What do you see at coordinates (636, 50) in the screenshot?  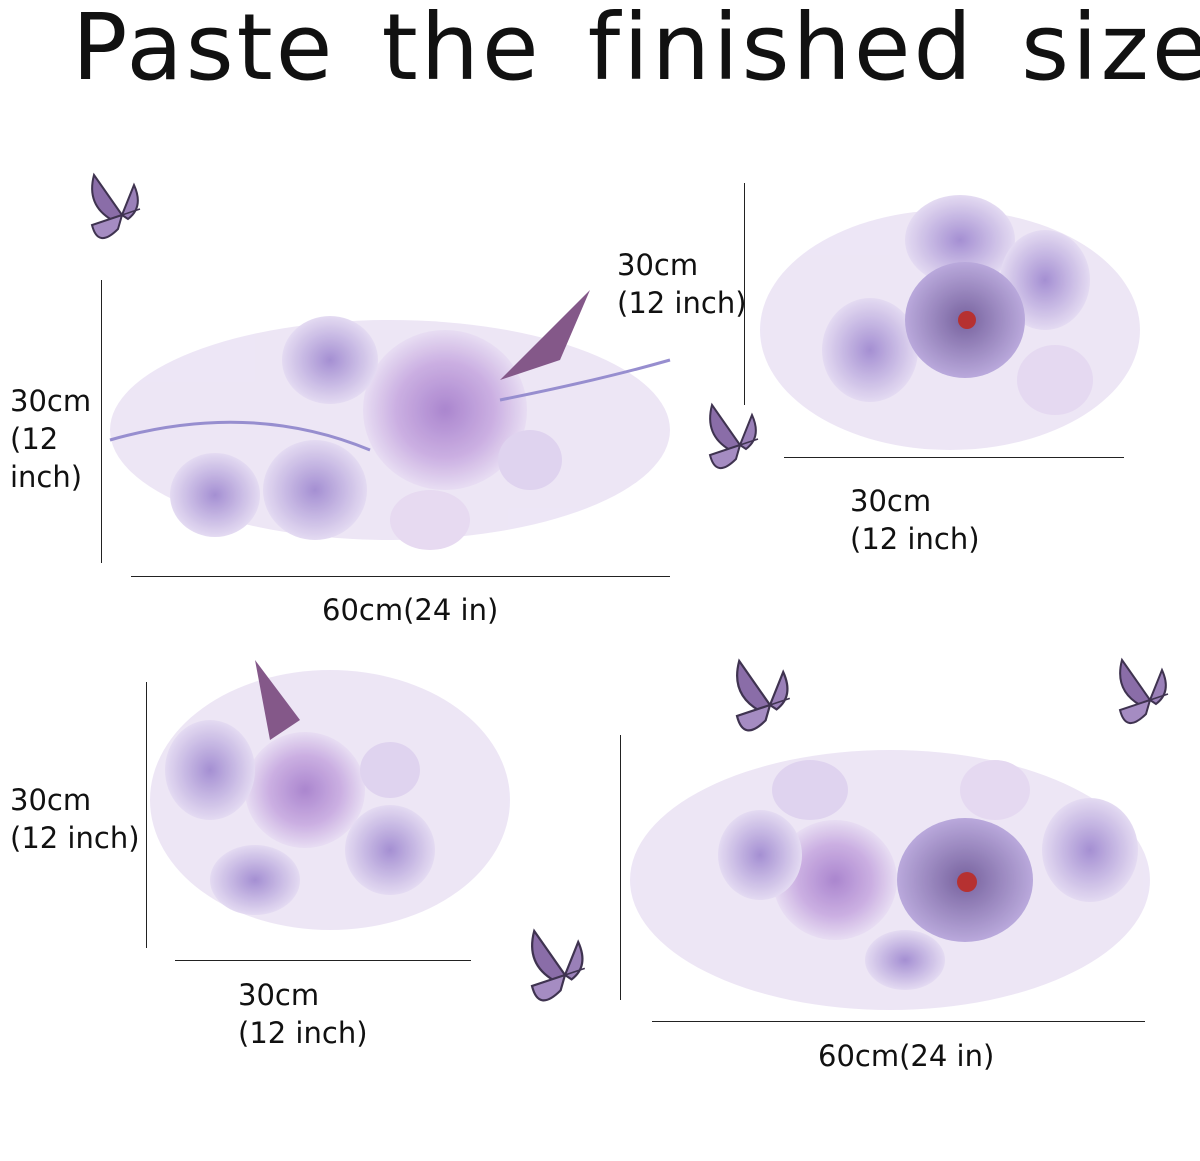 I see `page-title: Paste the finished size` at bounding box center [636, 50].